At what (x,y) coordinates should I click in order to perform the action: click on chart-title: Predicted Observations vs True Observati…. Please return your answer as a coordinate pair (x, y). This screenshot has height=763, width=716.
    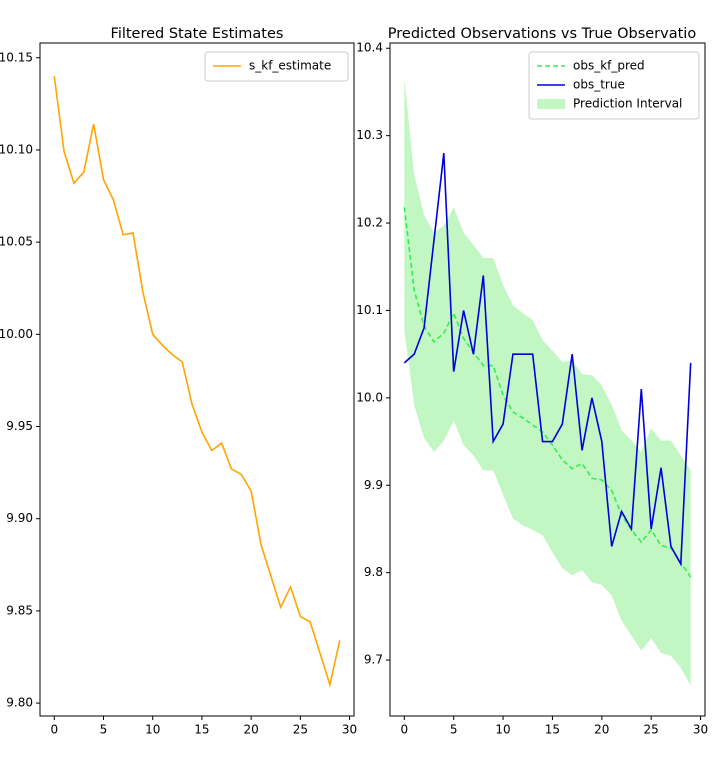
    Looking at the image, I should click on (542, 34).